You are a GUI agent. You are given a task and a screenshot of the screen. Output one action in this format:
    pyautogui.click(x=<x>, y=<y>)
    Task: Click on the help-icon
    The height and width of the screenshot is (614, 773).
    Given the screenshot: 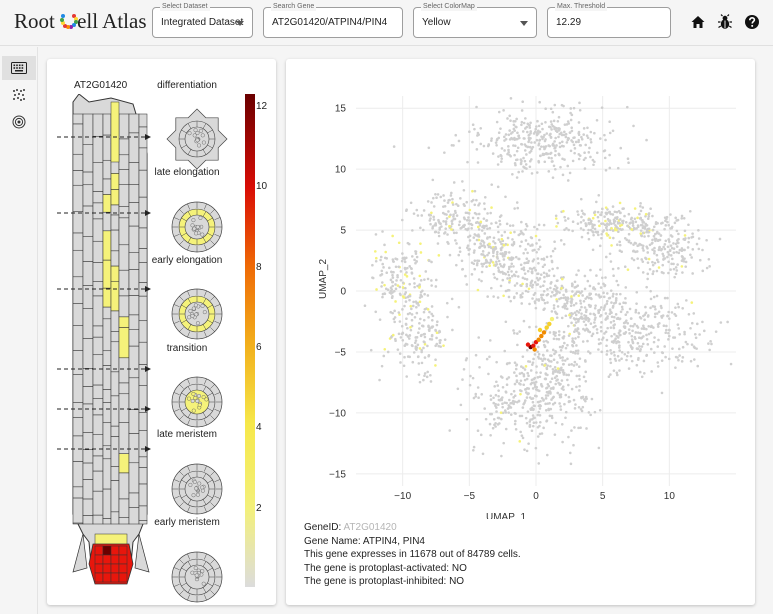 What is the action you would take?
    pyautogui.click(x=752, y=22)
    